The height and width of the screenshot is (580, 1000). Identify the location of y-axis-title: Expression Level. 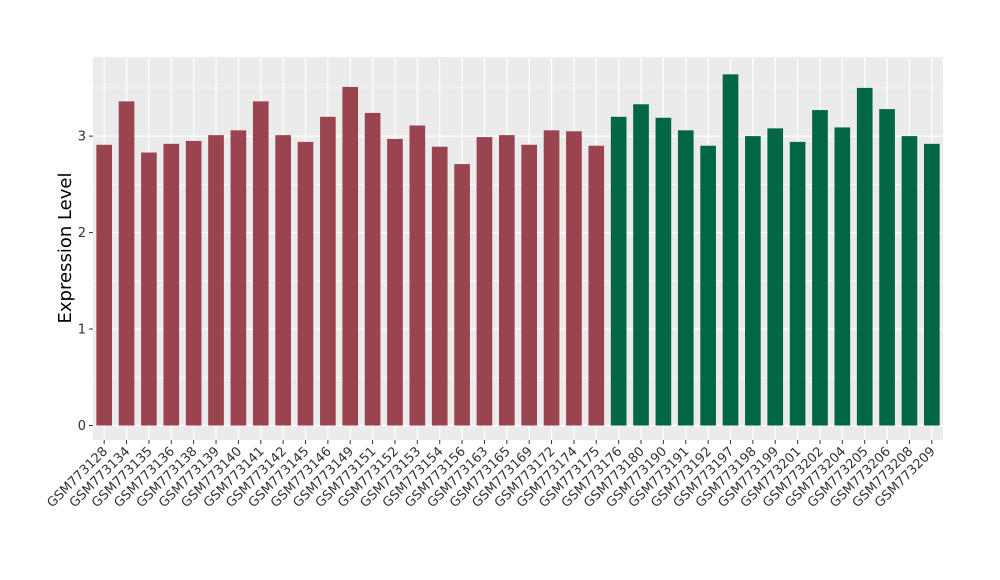
(65, 248).